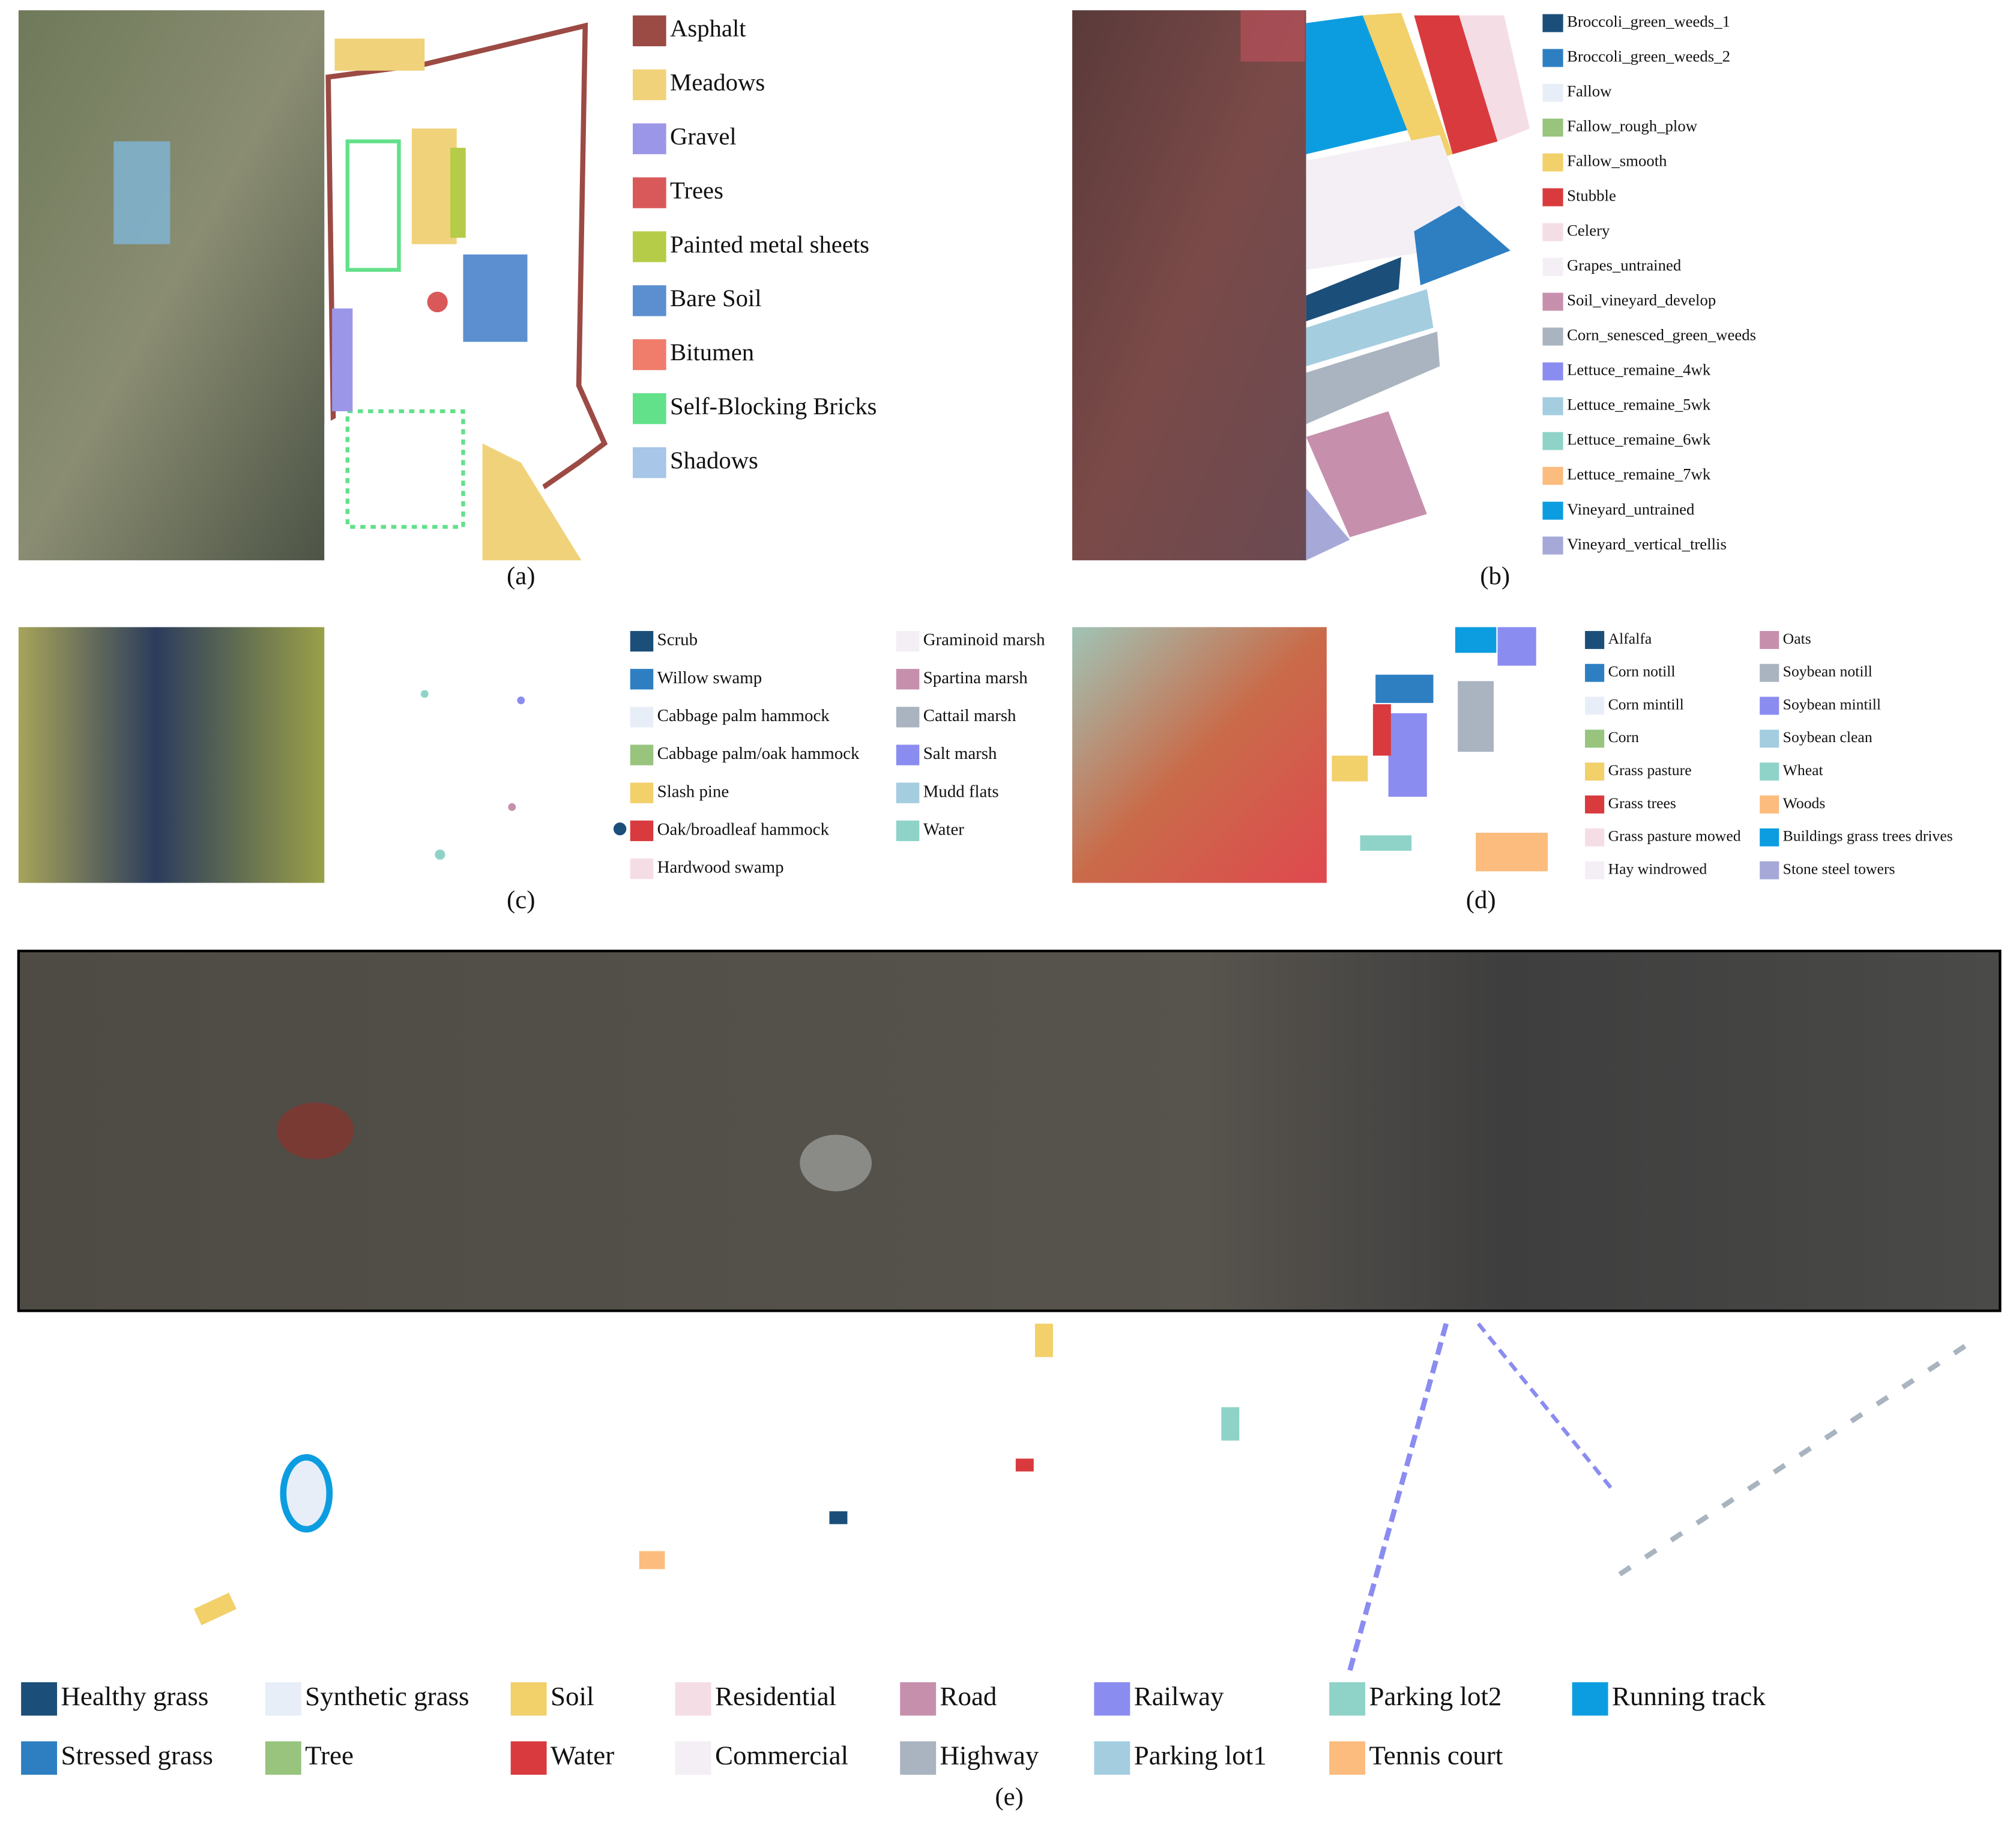  What do you see at coordinates (944, 829) in the screenshot?
I see `legend-label: Water` at bounding box center [944, 829].